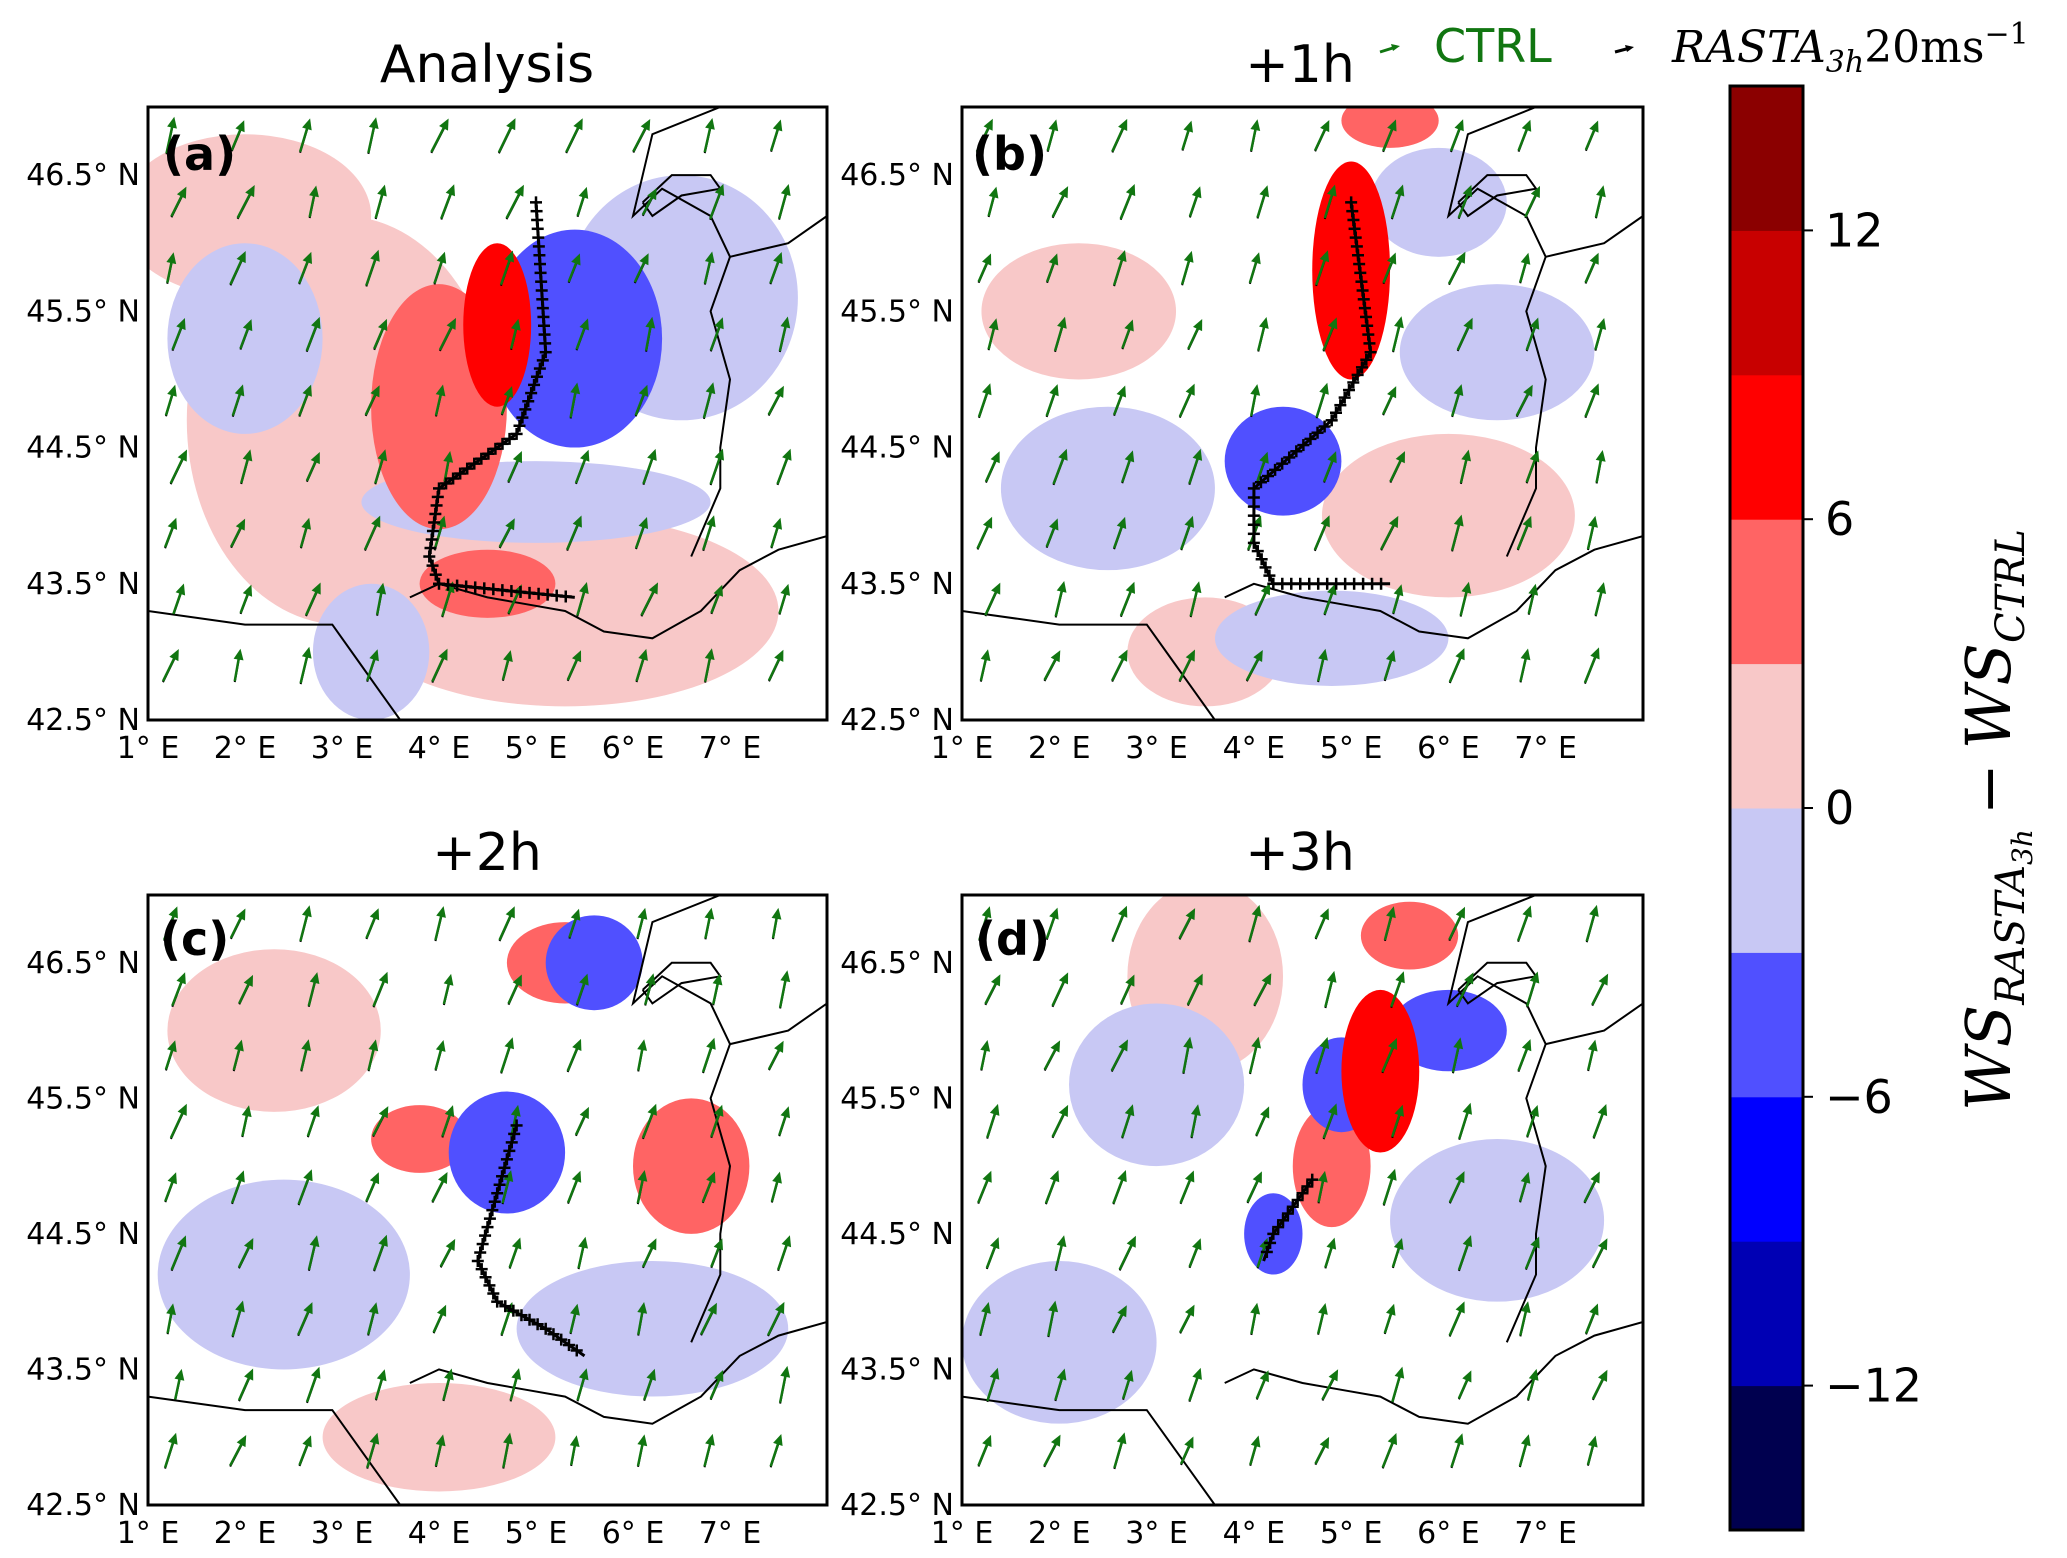 This screenshot has height=1558, width=2067. Describe the element at coordinates (487, 853) in the screenshot. I see `panel-c-title: +2h` at that location.